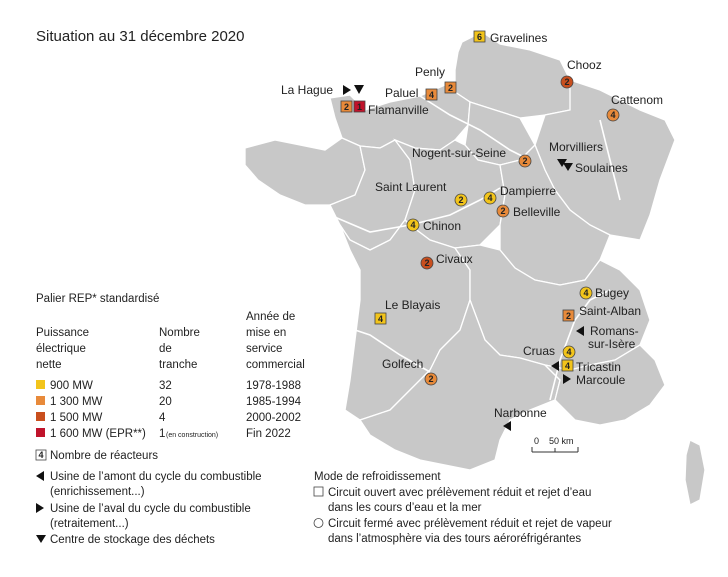 The width and height of the screenshot is (728, 577). What do you see at coordinates (431, 379) in the screenshot?
I see `site-golfech-marker` at bounding box center [431, 379].